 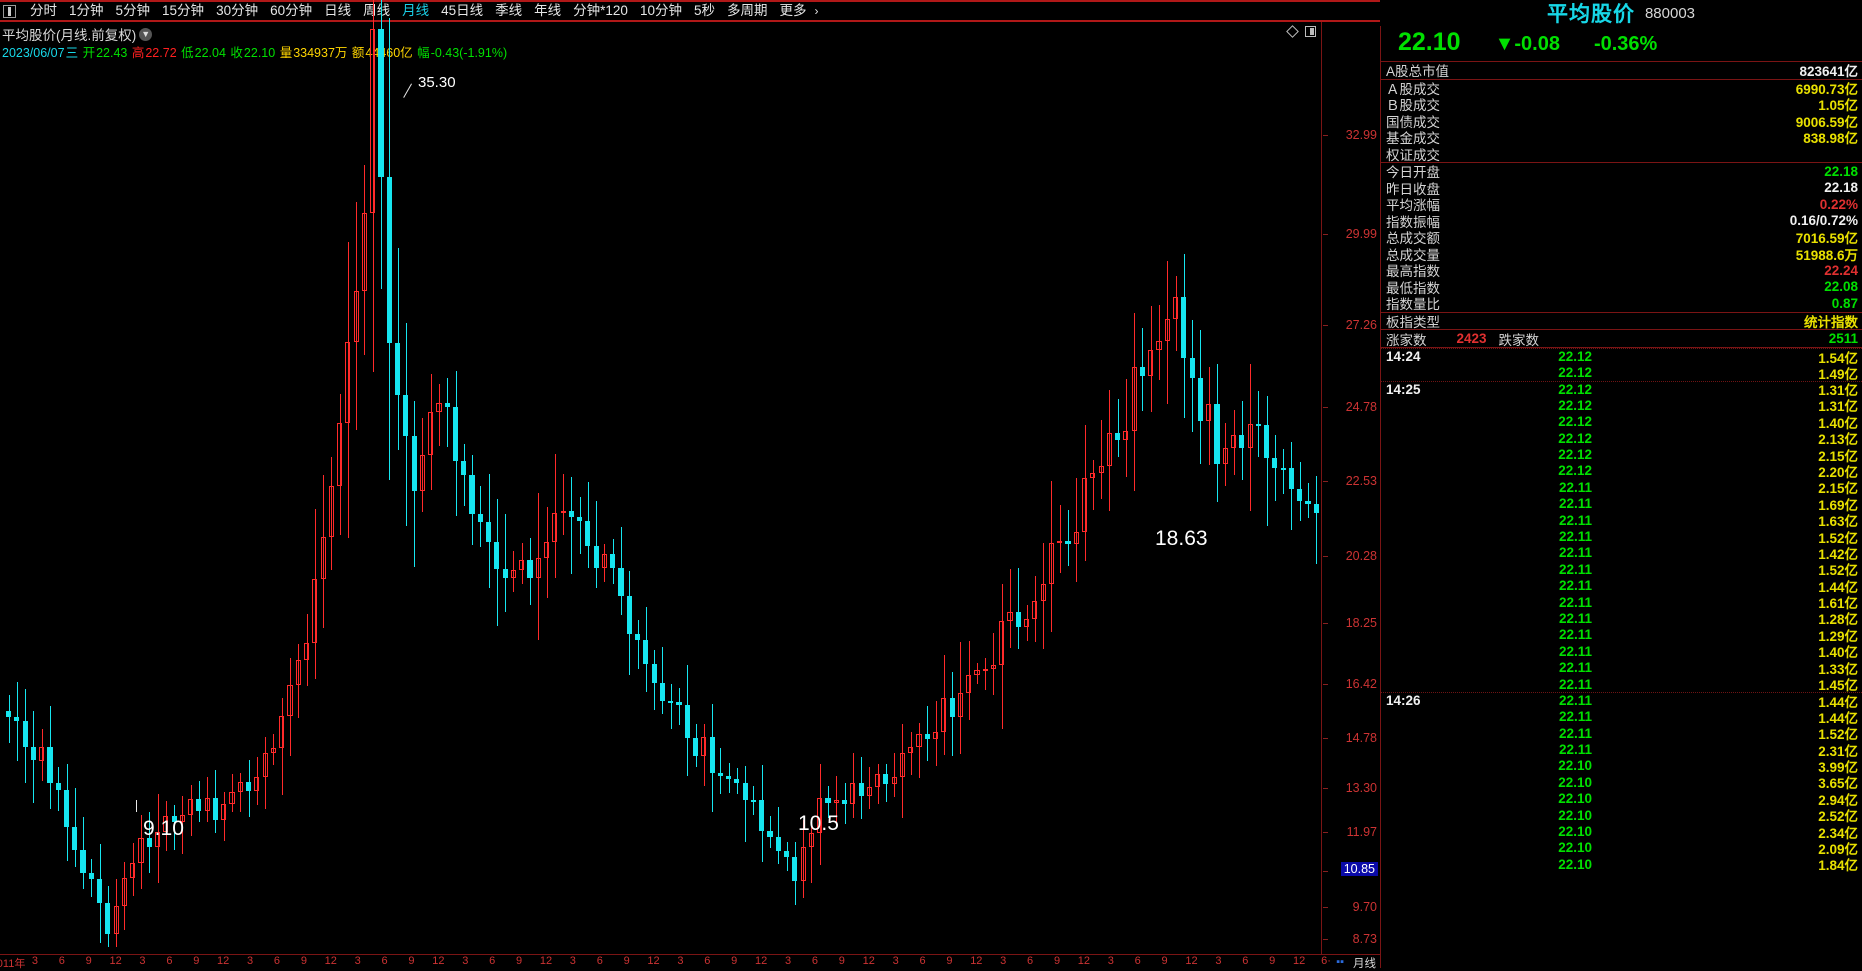 I want to click on tick-row: 22.11 1.63亿, so click(x=1621, y=521).